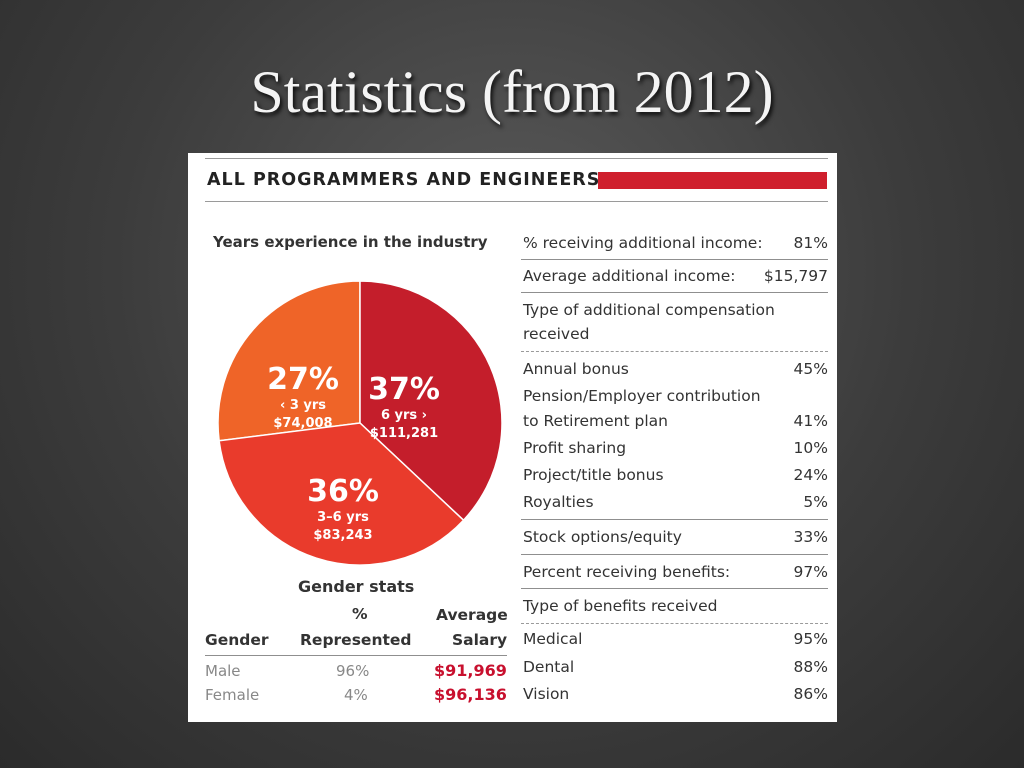 The image size is (1024, 768). I want to click on receiving-additional-label: % receiving additional income:, so click(643, 243).